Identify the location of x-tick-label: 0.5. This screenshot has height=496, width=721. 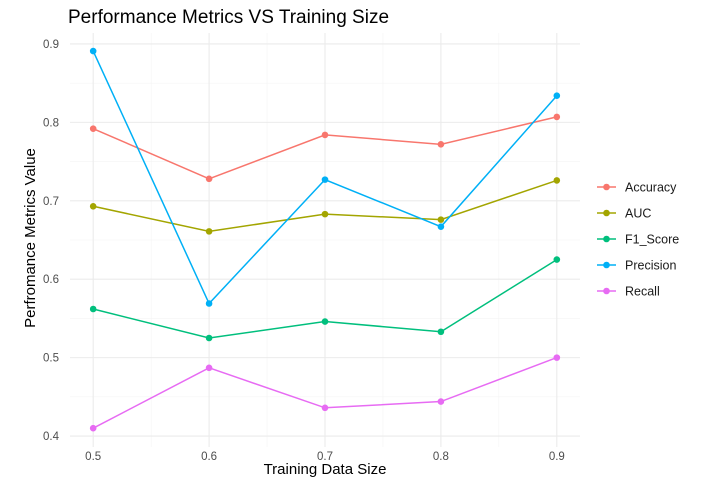
(93, 457).